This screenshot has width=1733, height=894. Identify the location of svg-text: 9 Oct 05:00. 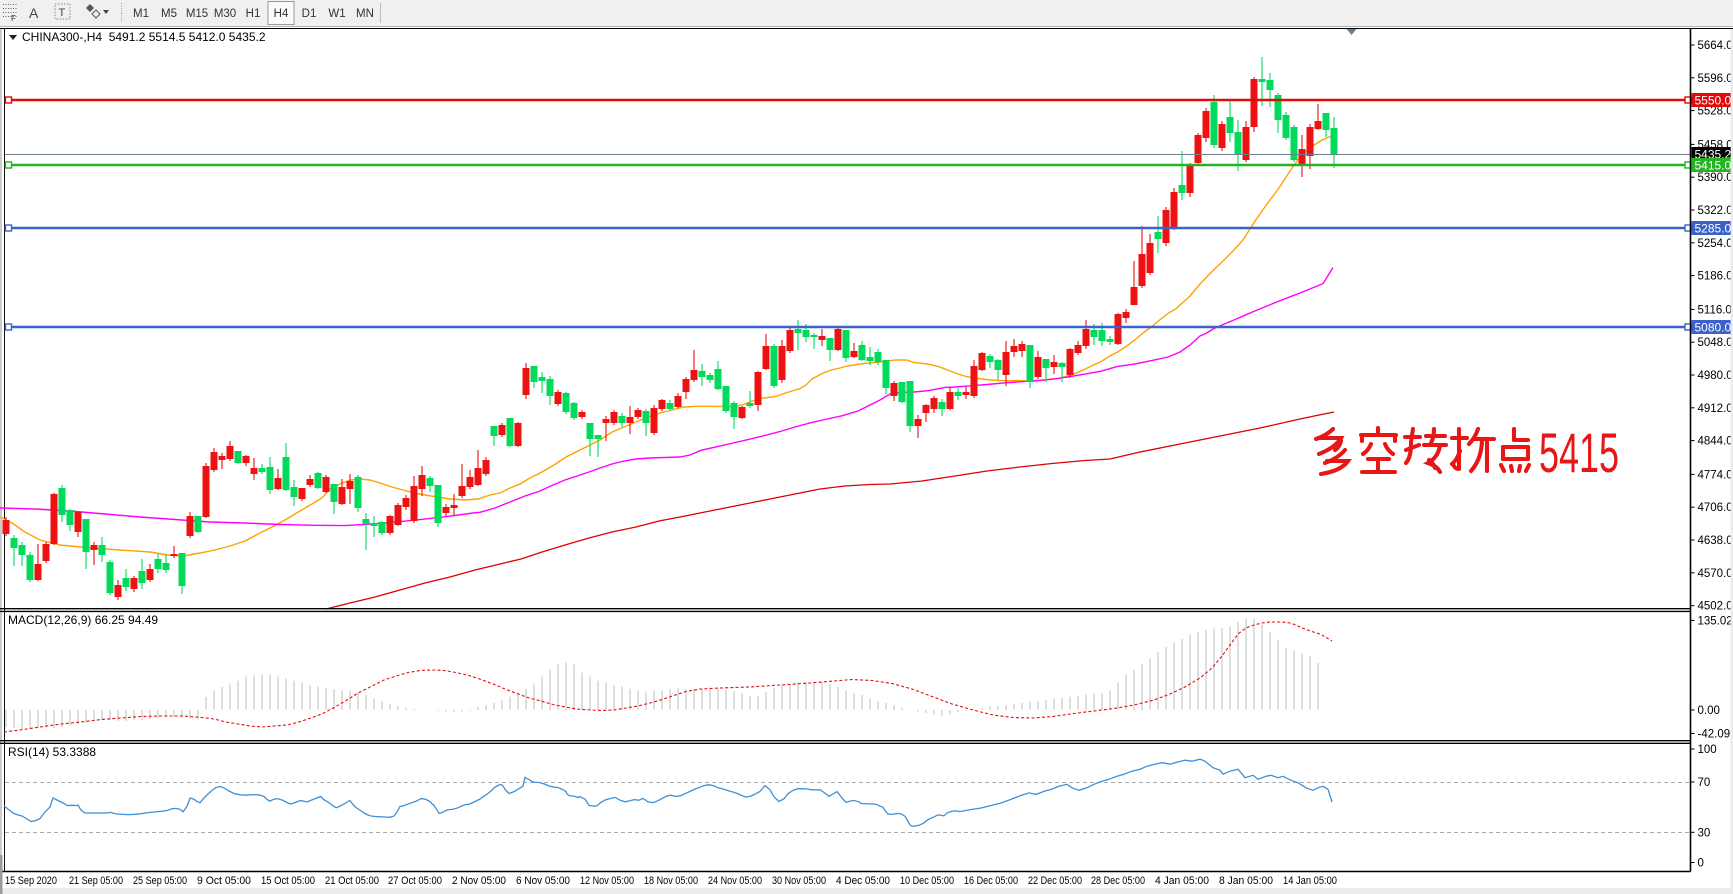
(224, 881).